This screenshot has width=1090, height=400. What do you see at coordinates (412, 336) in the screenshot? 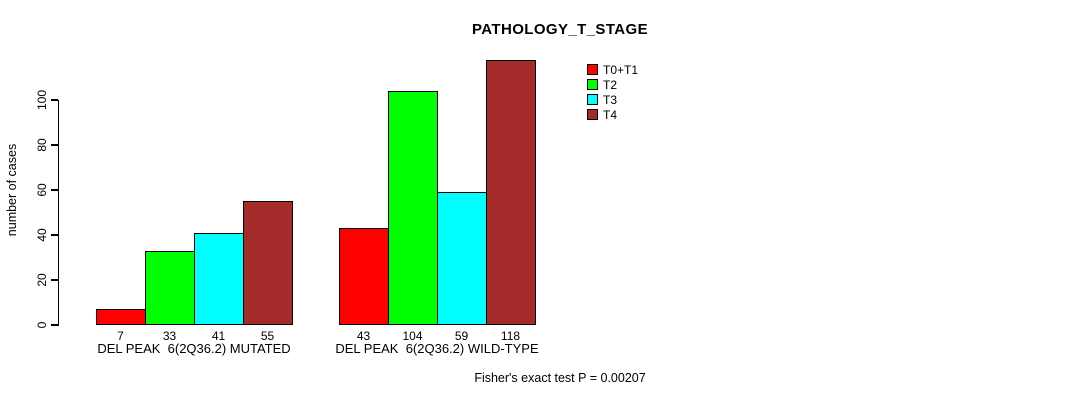
I see `bar-value-label: 104` at bounding box center [412, 336].